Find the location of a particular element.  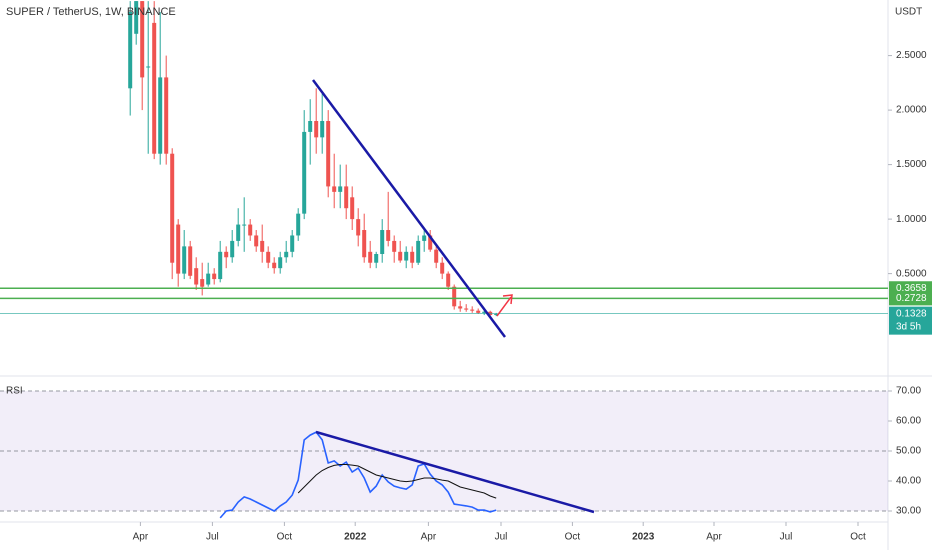

x-tick-label: 2022 is located at coordinates (355, 537).